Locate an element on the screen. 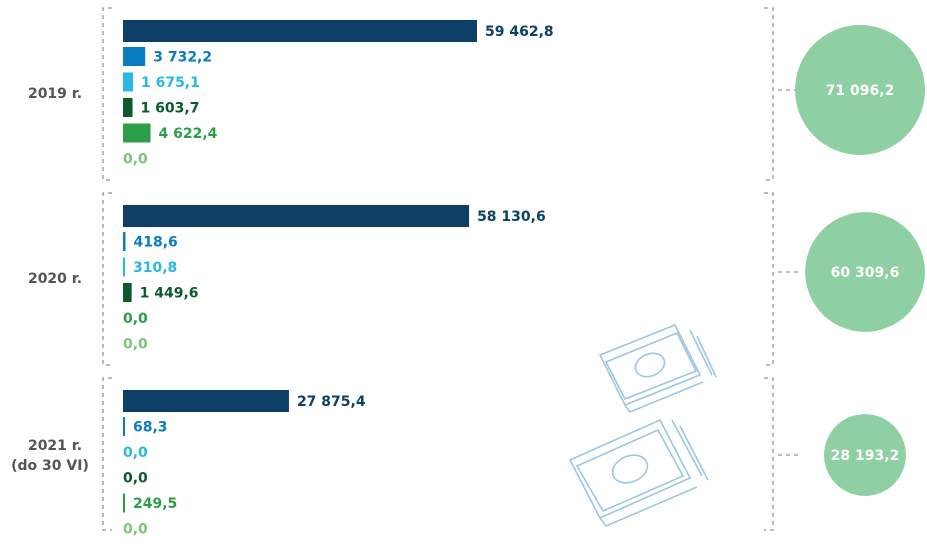  value-label: 310,8 is located at coordinates (155, 268).